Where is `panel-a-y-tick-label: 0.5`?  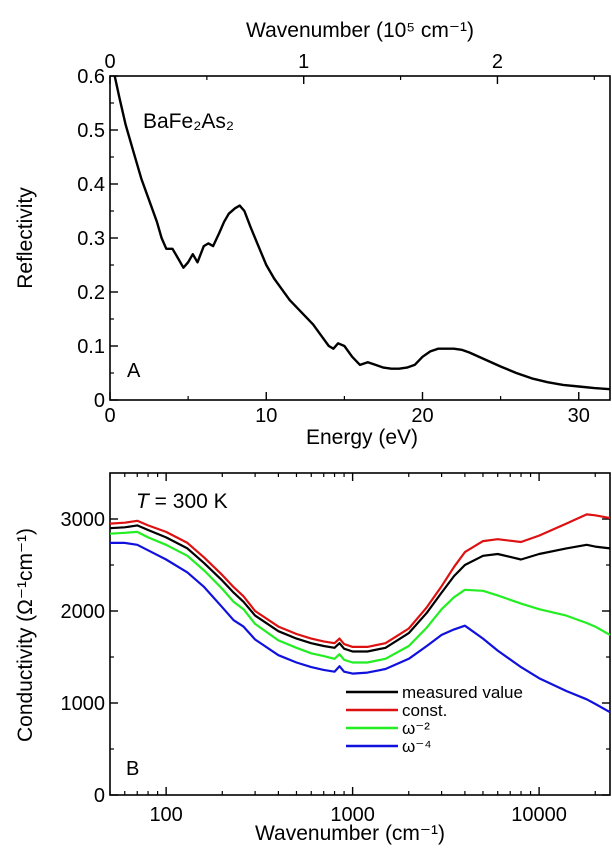 panel-a-y-tick-label: 0.5 is located at coordinates (91, 131).